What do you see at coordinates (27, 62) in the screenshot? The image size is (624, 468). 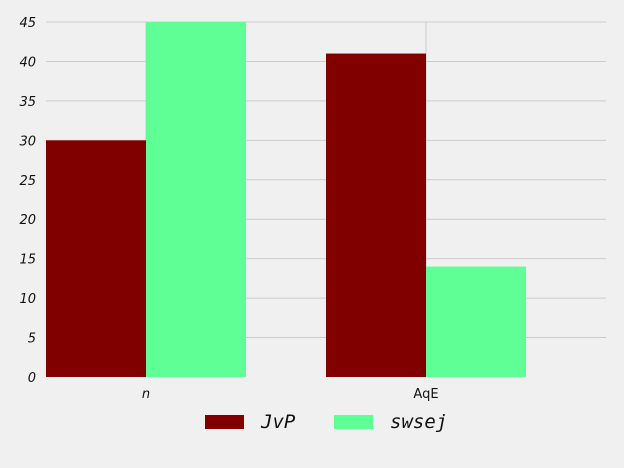 I see `y-tick-label: 40` at bounding box center [27, 62].